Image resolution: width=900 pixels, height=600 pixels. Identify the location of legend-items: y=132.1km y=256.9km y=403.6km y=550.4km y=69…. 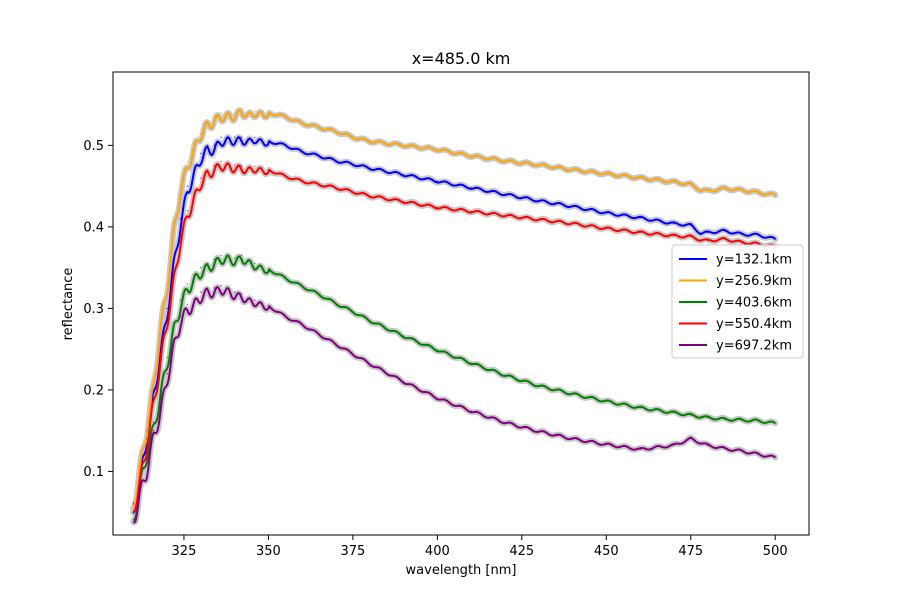
(735, 303).